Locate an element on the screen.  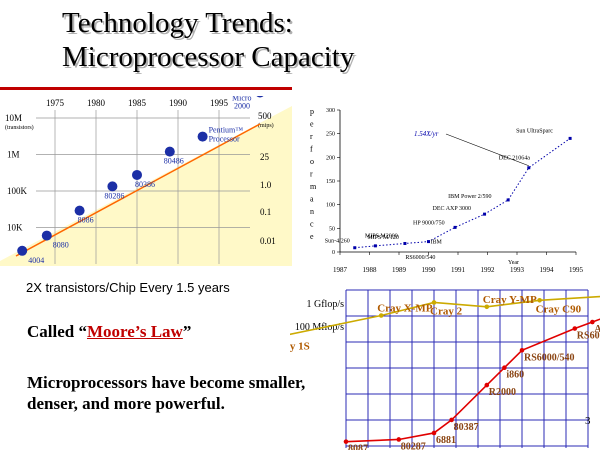
moores-law-link: Moore’s Law is located at coordinates (134, 331).